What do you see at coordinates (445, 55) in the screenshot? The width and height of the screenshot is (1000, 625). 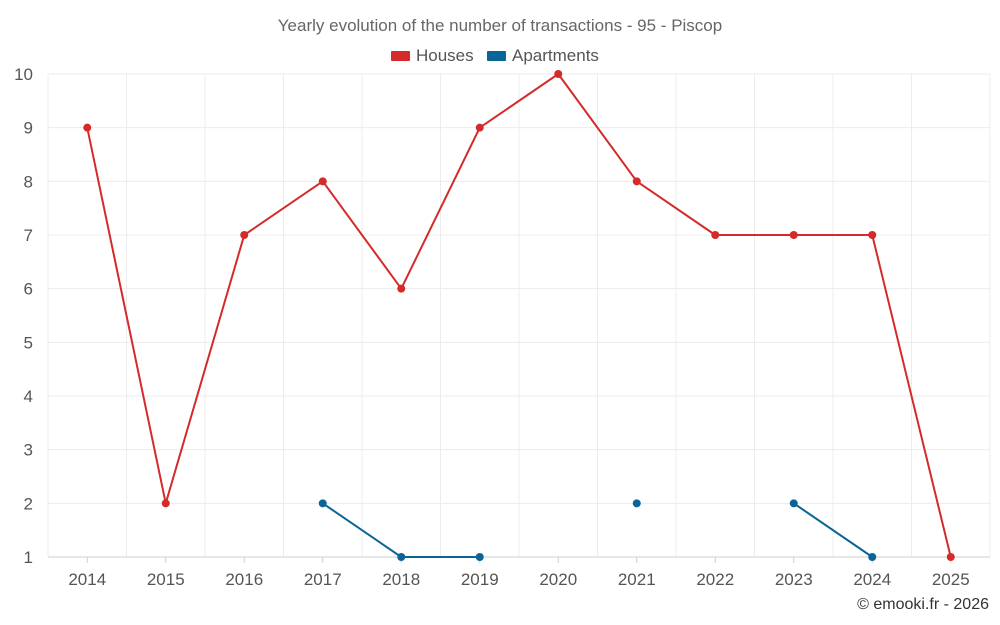 I see `legend-label-houses: Houses` at bounding box center [445, 55].